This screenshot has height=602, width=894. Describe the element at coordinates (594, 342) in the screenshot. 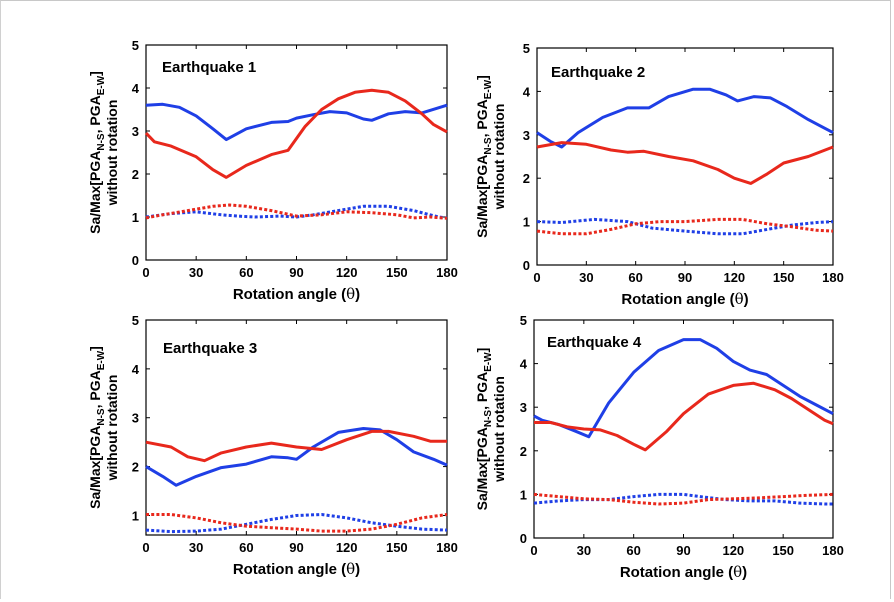

I see `chart-title: Earthquake 4` at that location.